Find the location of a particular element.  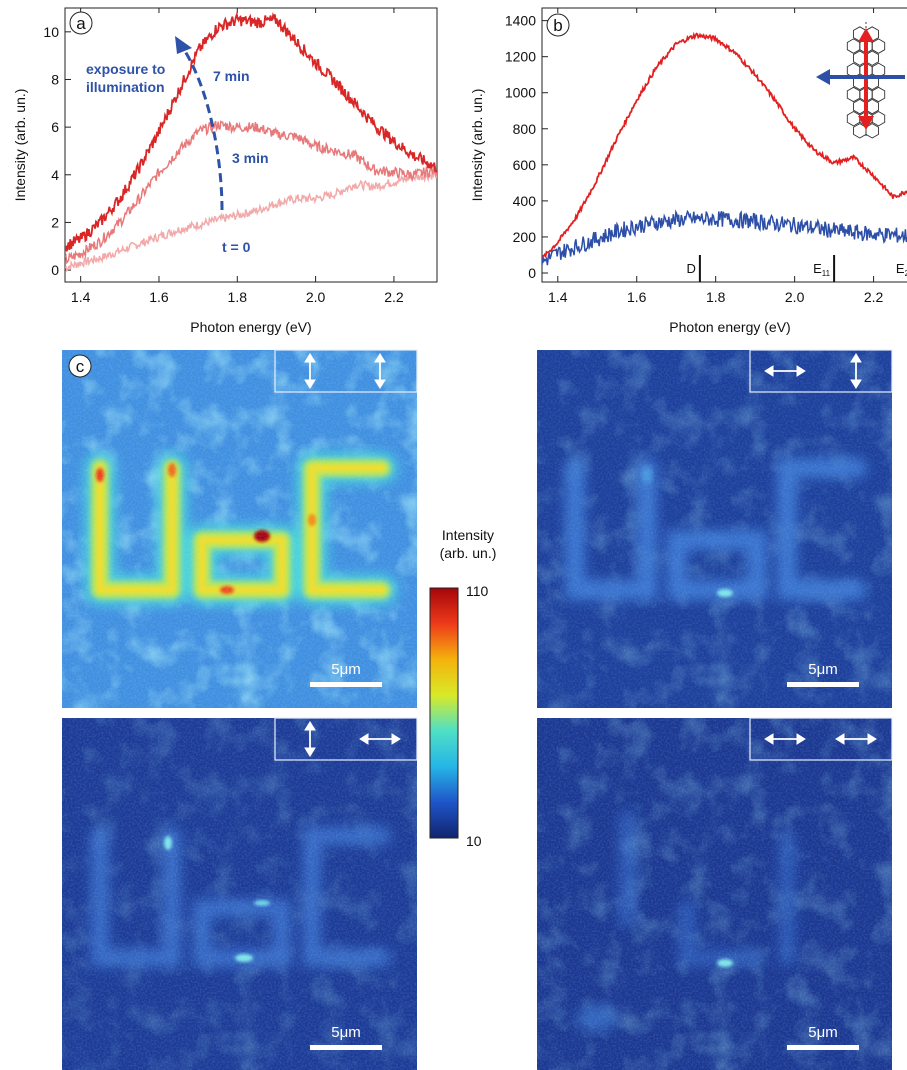

scale-label-bottom-left: 5μm is located at coordinates (345, 1032).